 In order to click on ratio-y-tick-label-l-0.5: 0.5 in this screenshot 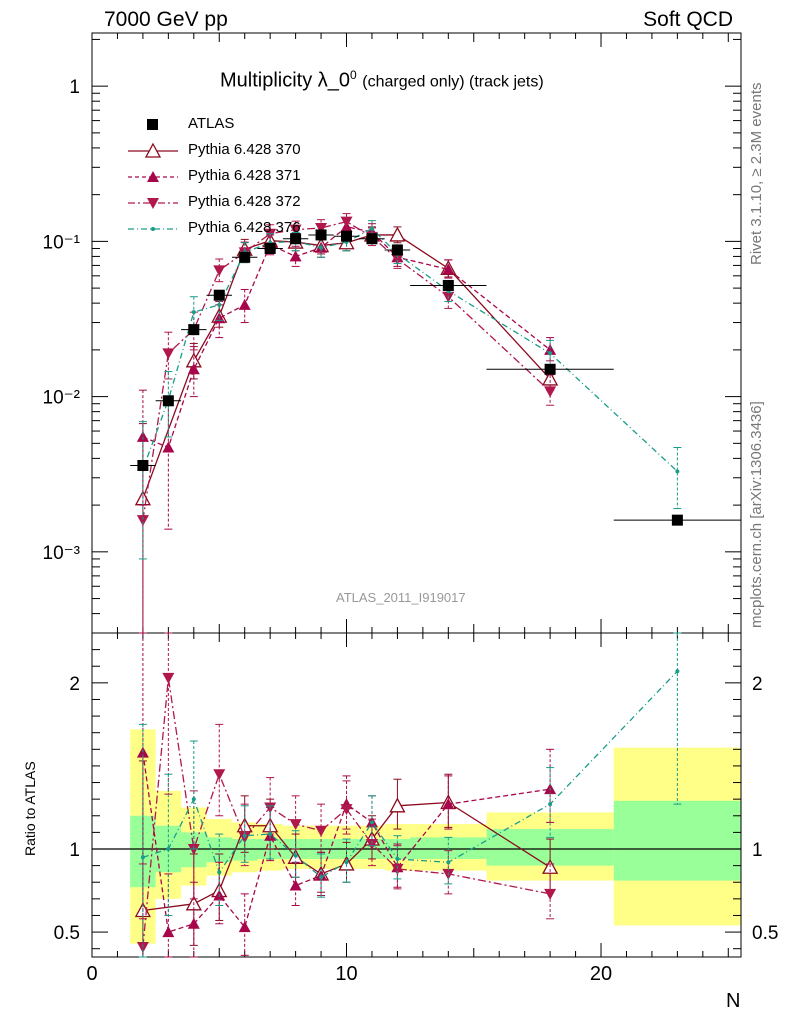, I will do `click(67, 933)`.